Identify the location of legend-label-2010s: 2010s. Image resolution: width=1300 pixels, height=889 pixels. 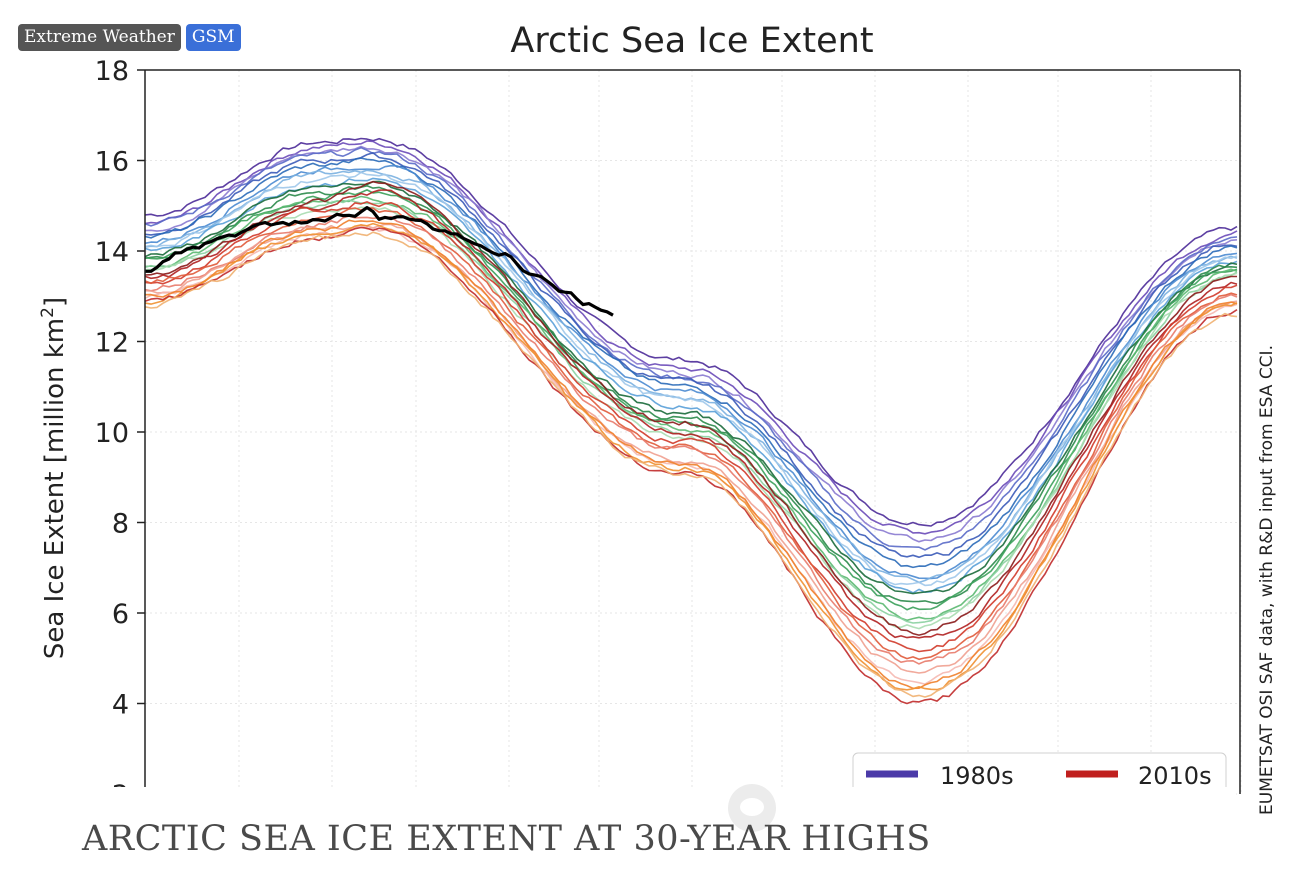
(1175, 776).